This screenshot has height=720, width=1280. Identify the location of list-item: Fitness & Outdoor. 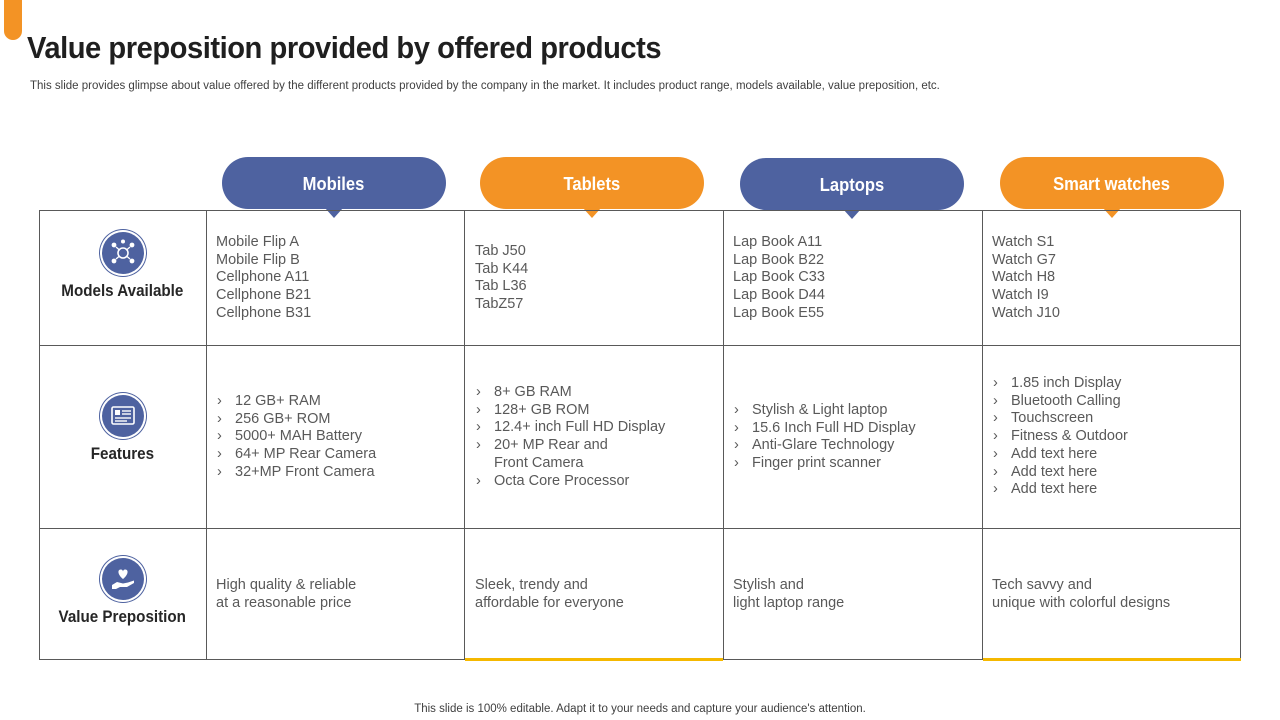
(1060, 437).